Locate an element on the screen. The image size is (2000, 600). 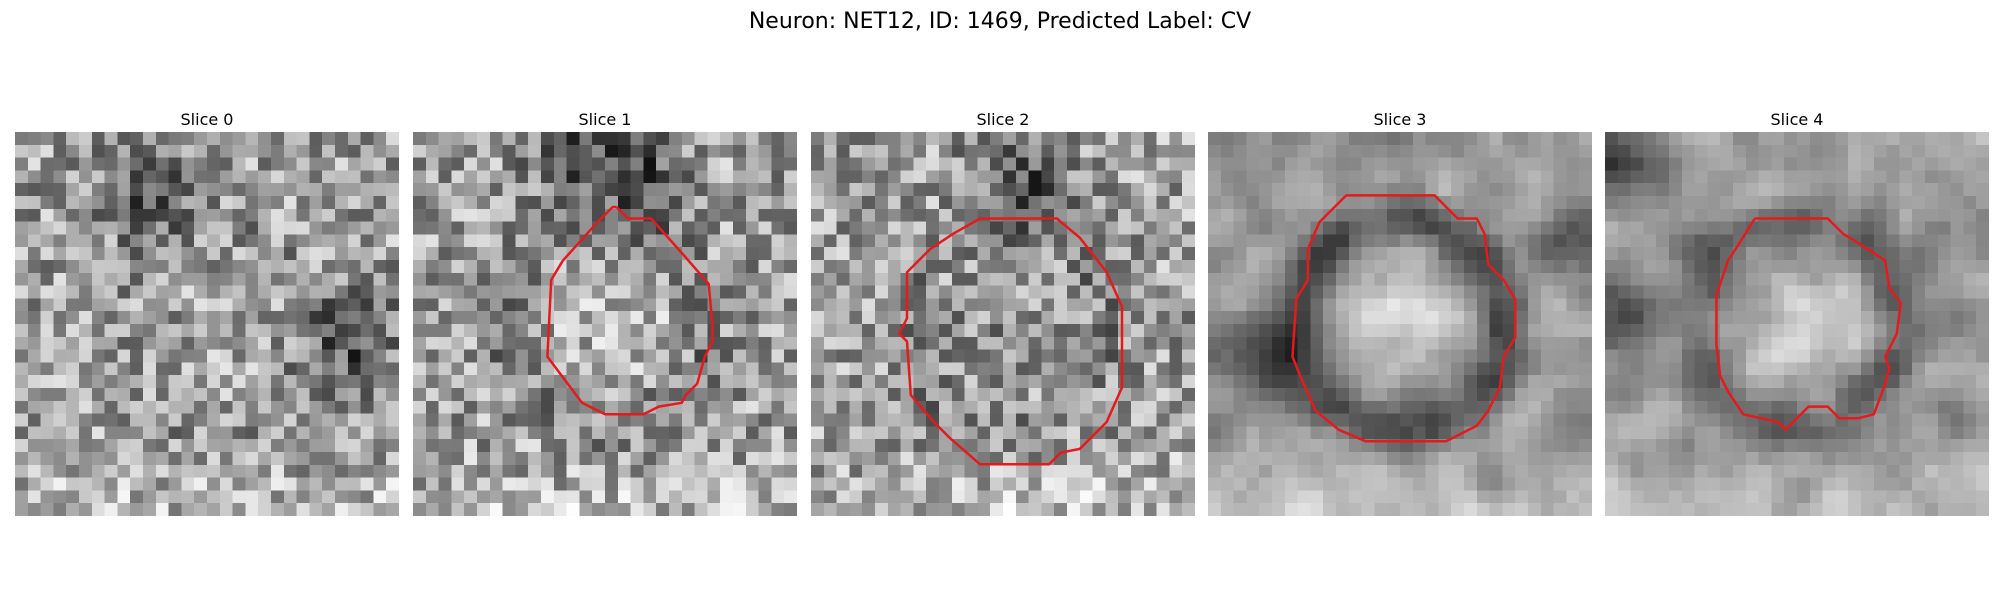
slice-title-2: Slice 2 is located at coordinates (1003, 119).